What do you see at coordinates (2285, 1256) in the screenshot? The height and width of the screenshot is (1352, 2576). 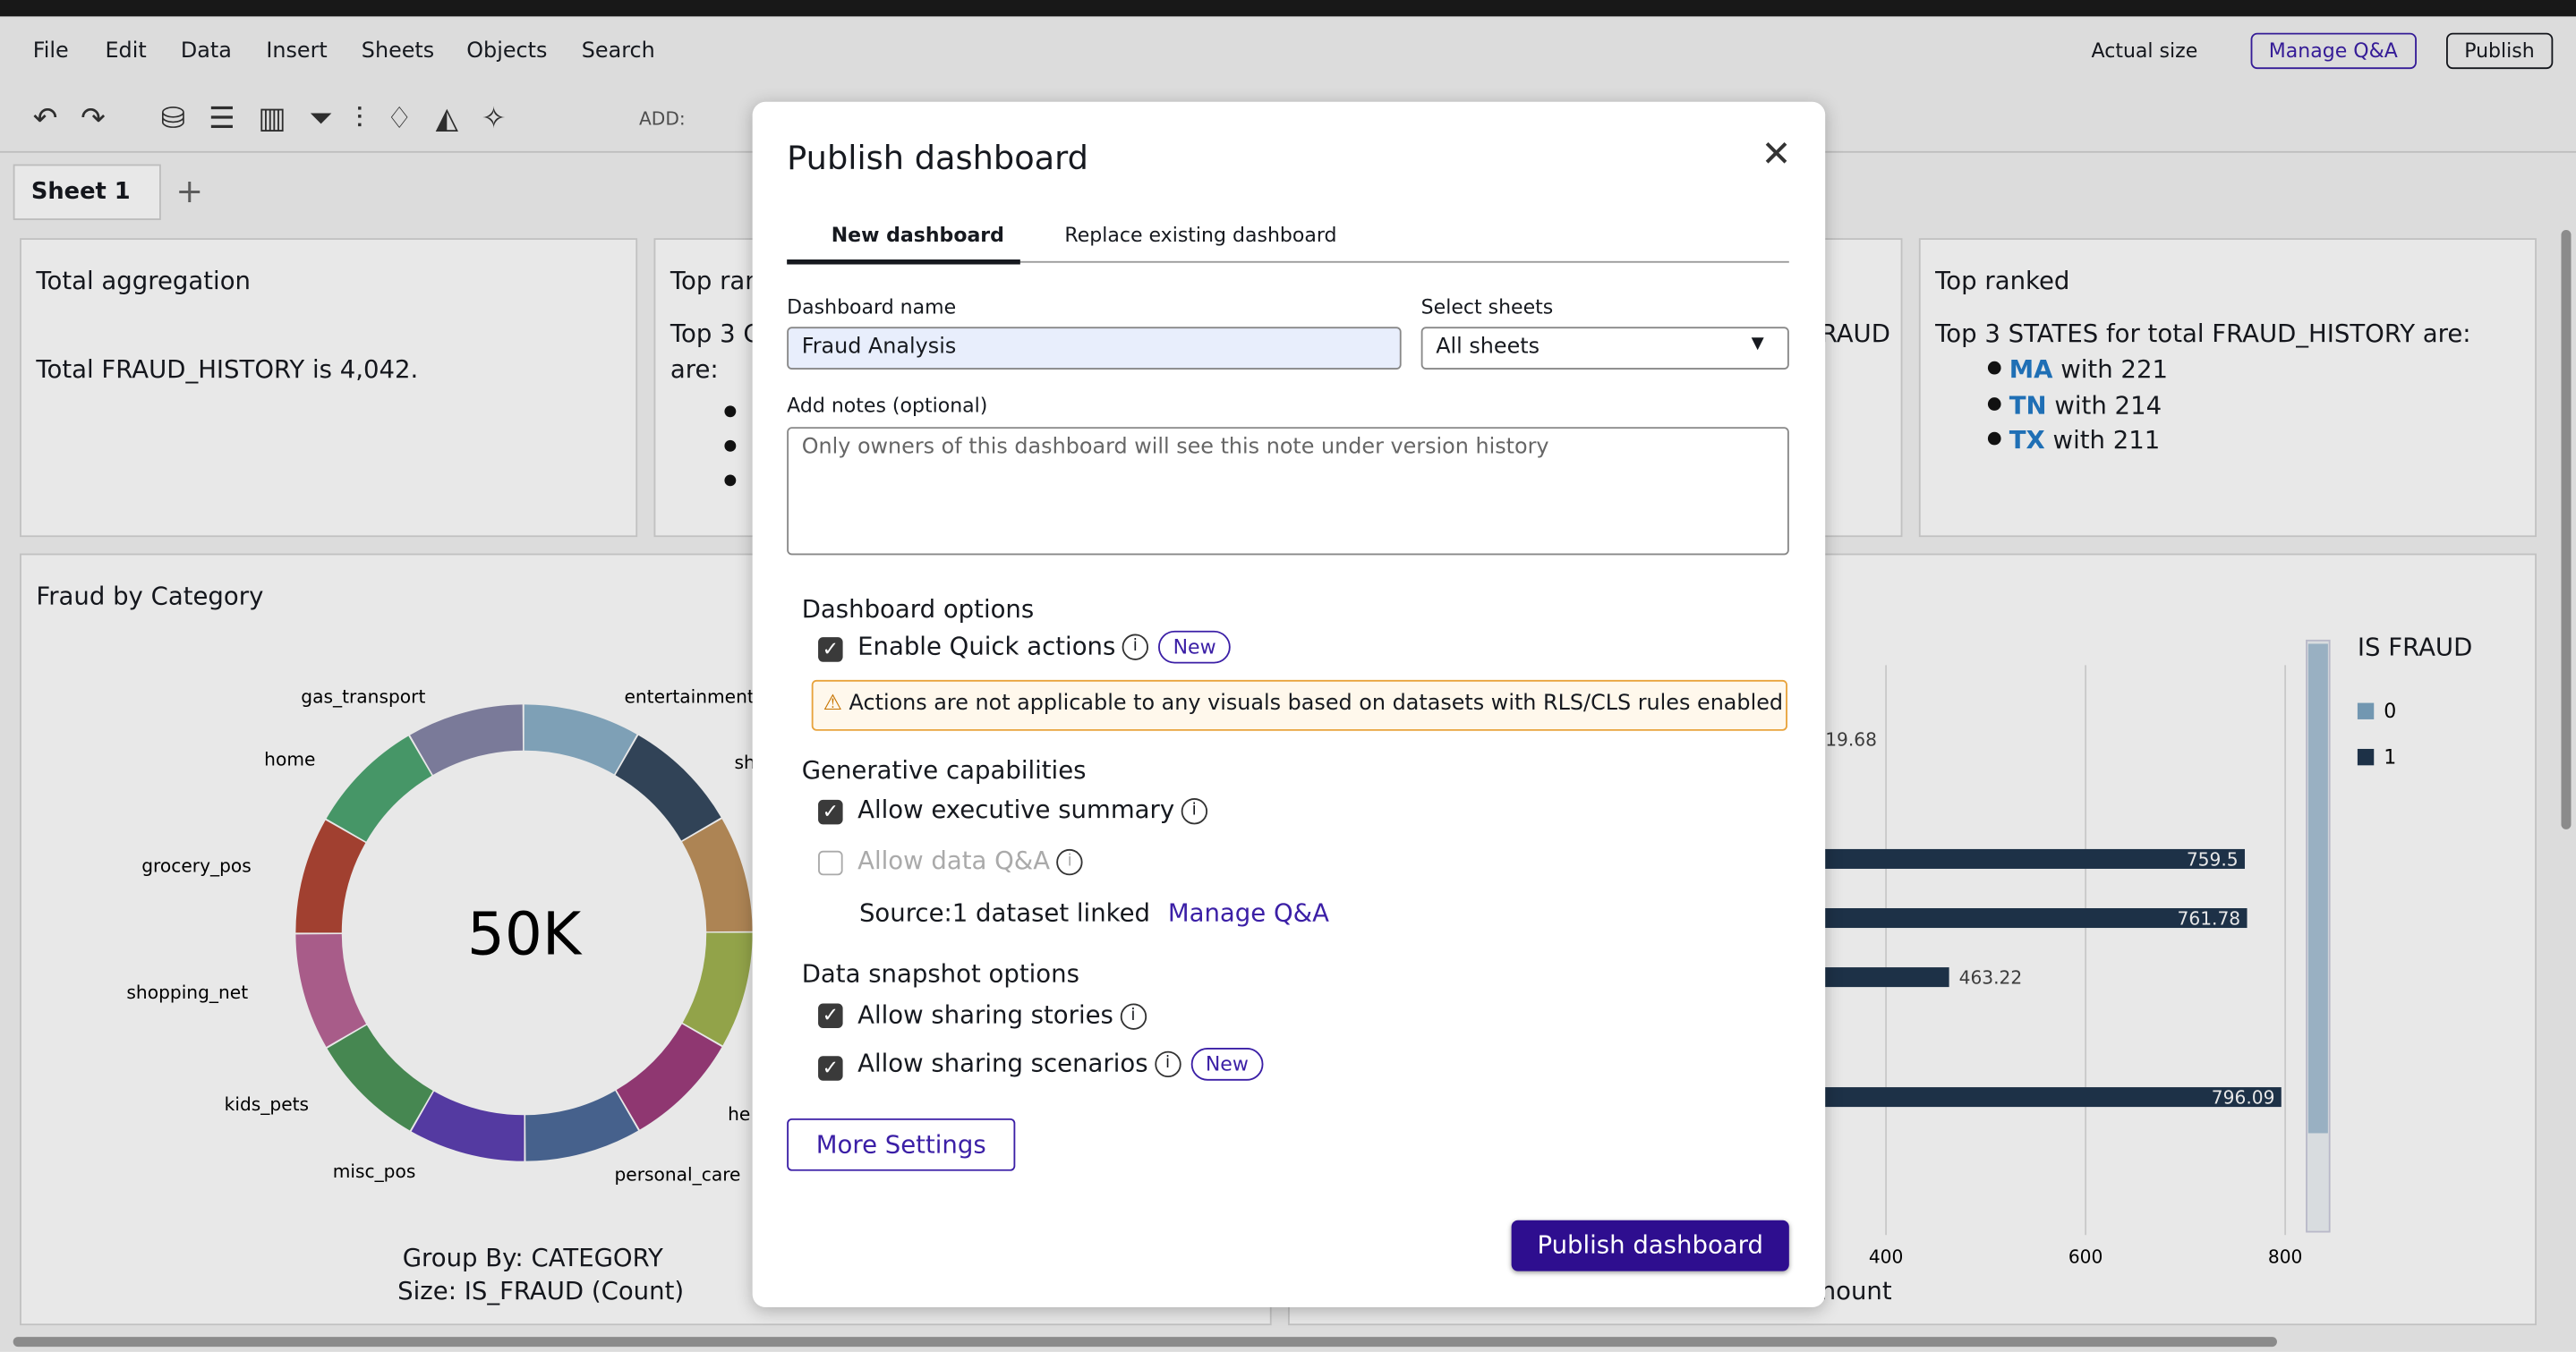 I see `x-tick-label: 800` at bounding box center [2285, 1256].